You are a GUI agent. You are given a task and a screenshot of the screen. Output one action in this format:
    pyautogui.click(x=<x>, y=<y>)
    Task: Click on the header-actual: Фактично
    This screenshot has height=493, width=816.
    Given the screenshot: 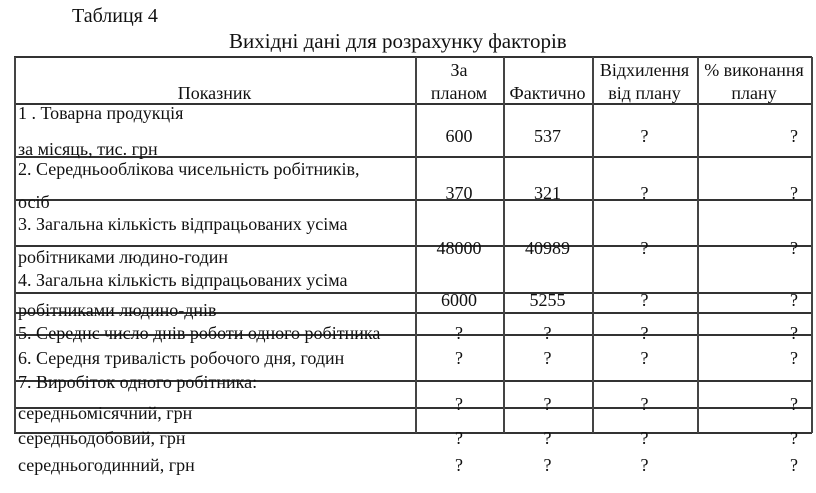 What is the action you would take?
    pyautogui.click(x=547, y=93)
    